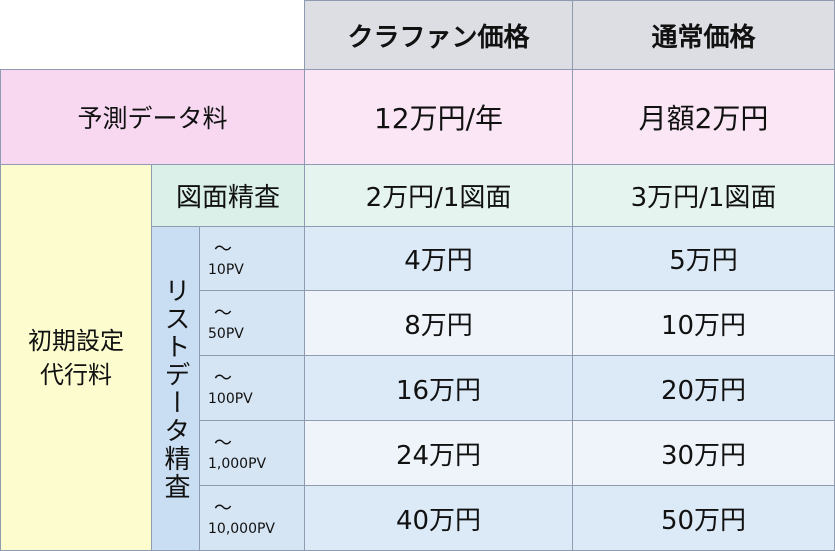 This screenshot has width=835, height=551. What do you see at coordinates (704, 518) in the screenshot?
I see `list-regular-value-5: 50万円` at bounding box center [704, 518].